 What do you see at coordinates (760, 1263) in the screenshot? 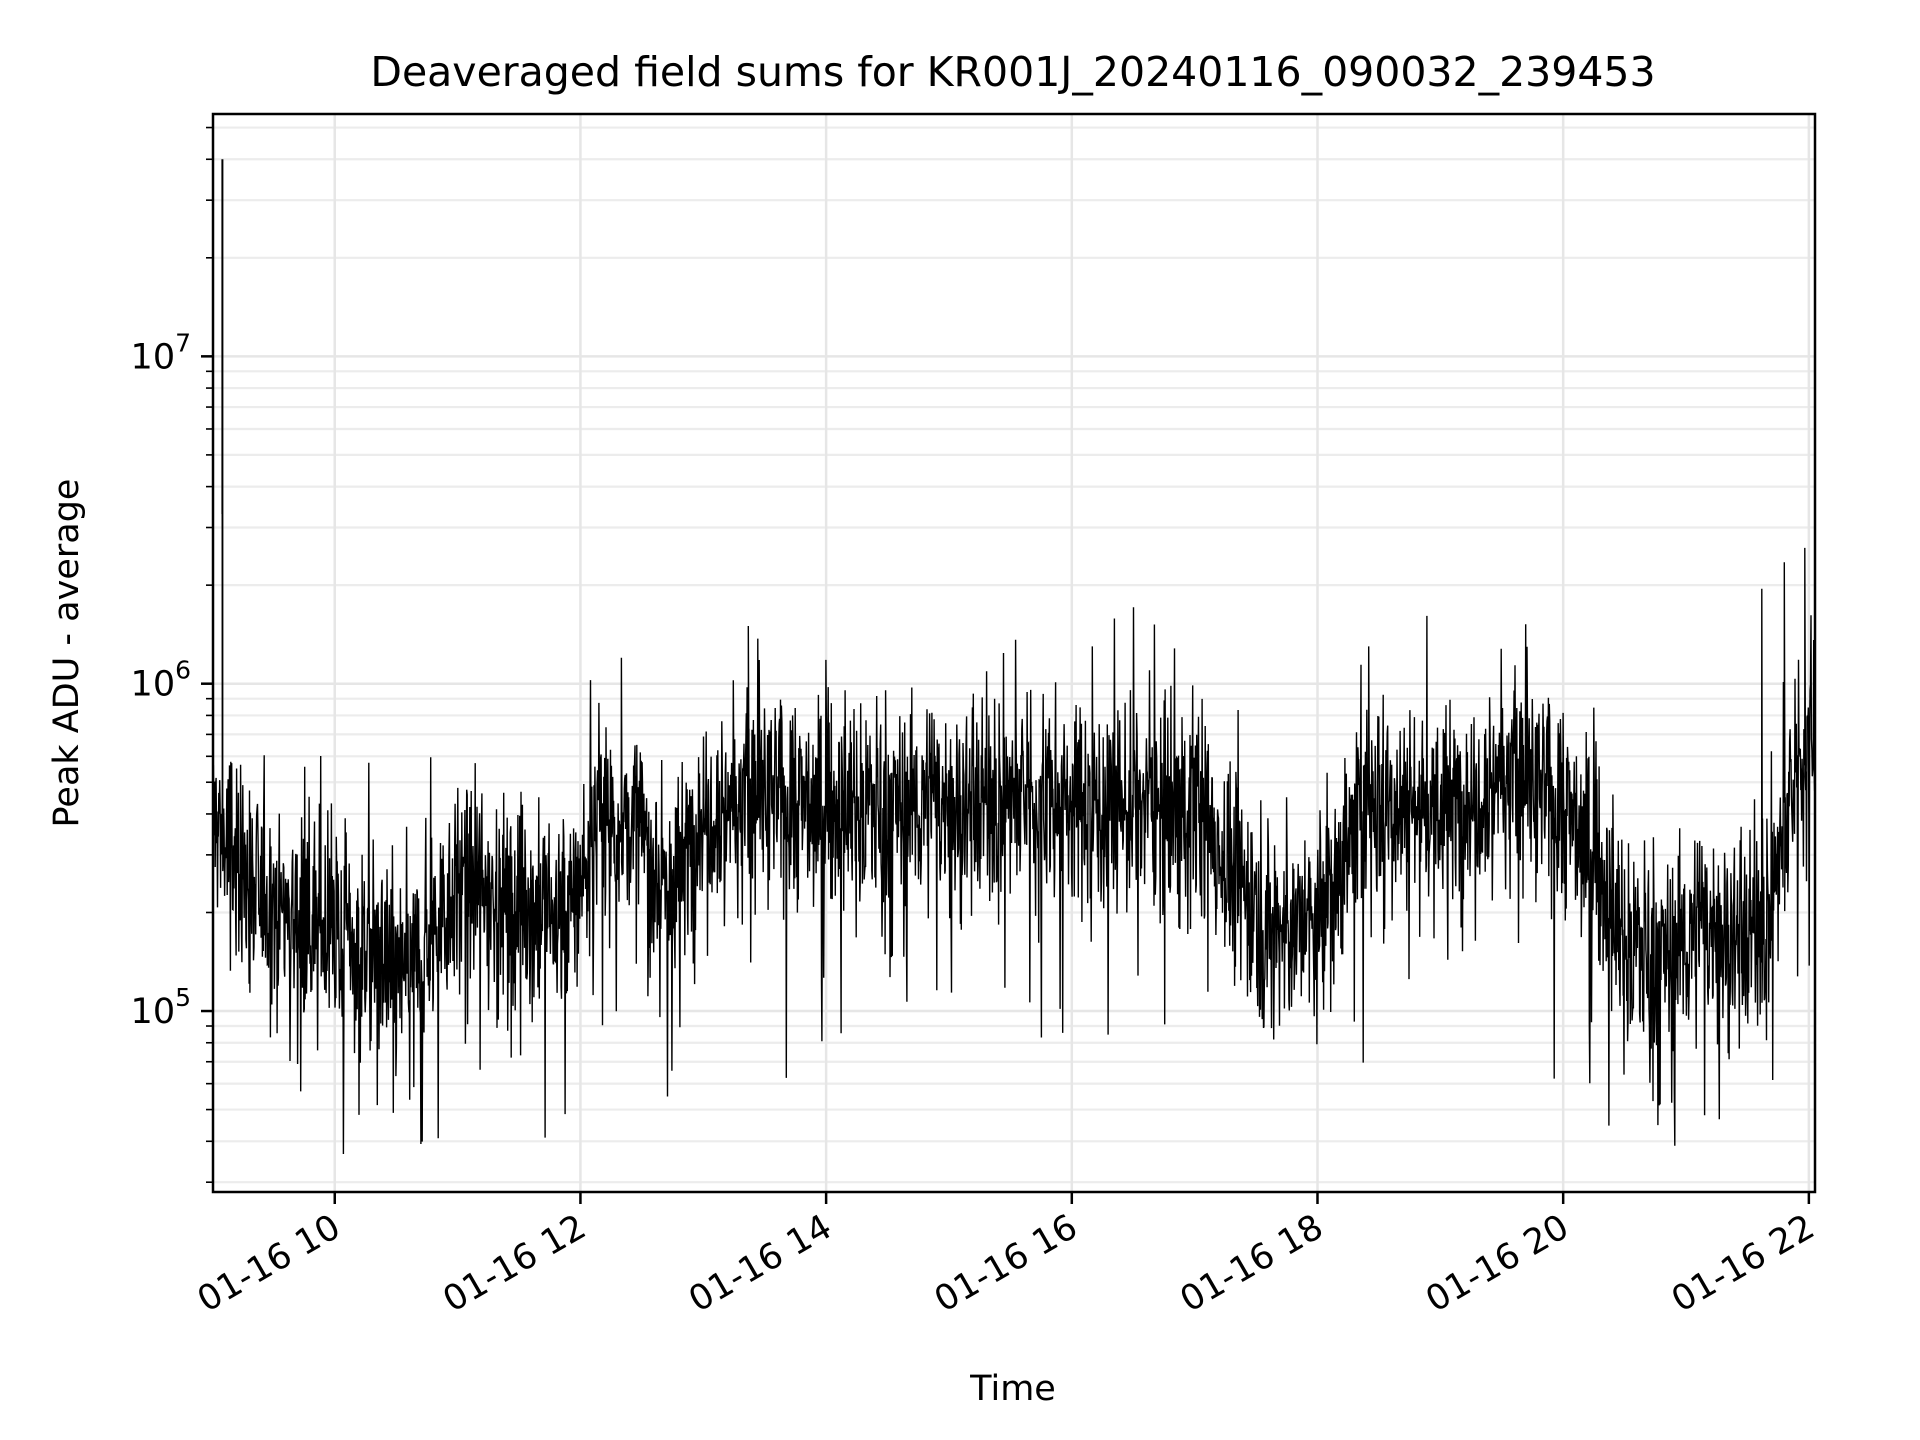
I see `x-tick-label: 01-16 14` at bounding box center [760, 1263].